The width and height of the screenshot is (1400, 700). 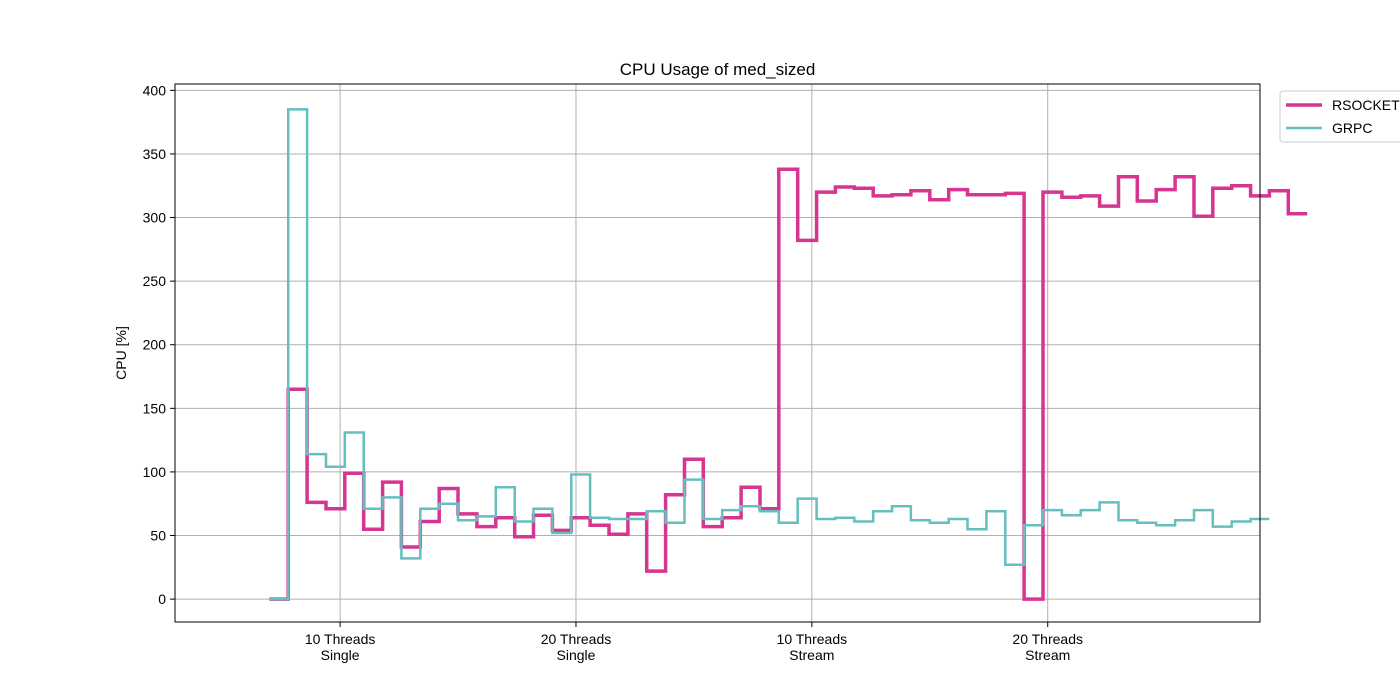 I want to click on y-tick-label: 100, so click(x=155, y=472).